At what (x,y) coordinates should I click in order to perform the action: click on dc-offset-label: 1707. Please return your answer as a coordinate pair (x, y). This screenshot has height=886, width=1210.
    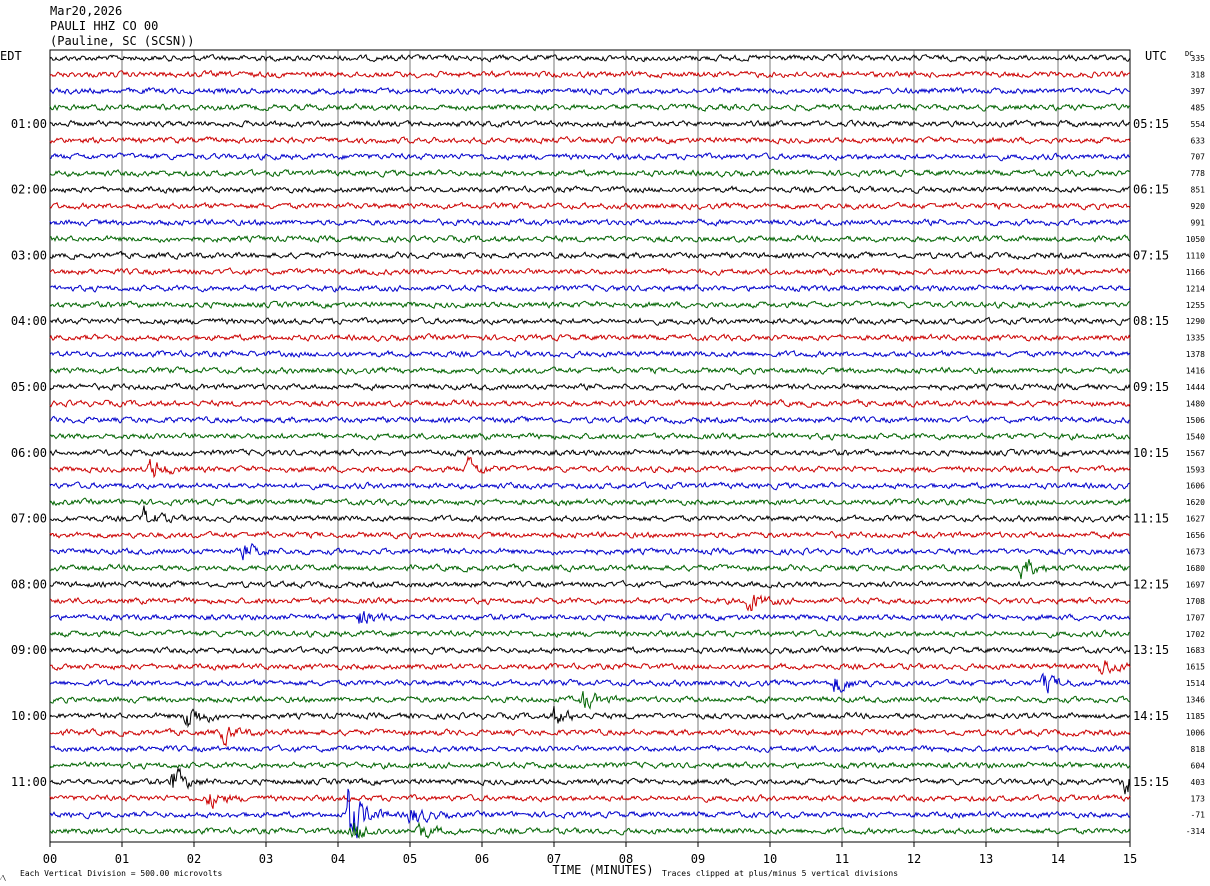
    Looking at the image, I should click on (1195, 617).